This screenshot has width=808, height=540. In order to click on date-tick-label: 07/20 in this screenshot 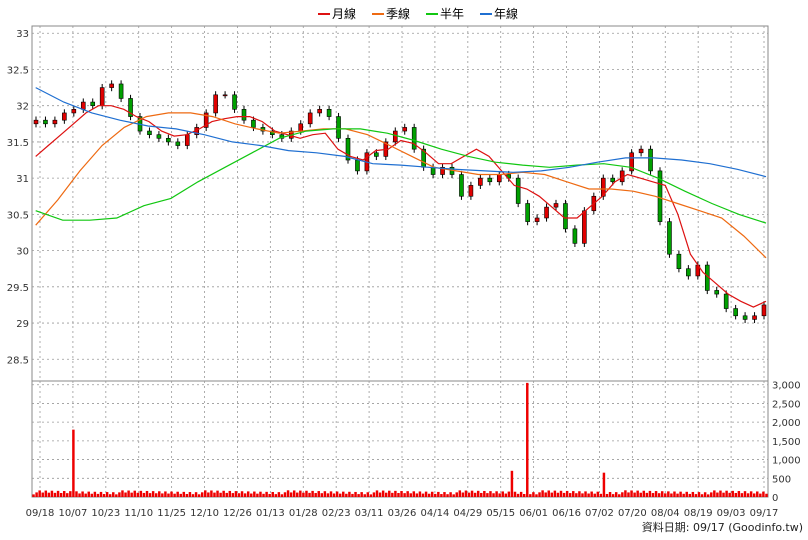, I will do `click(632, 513)`.